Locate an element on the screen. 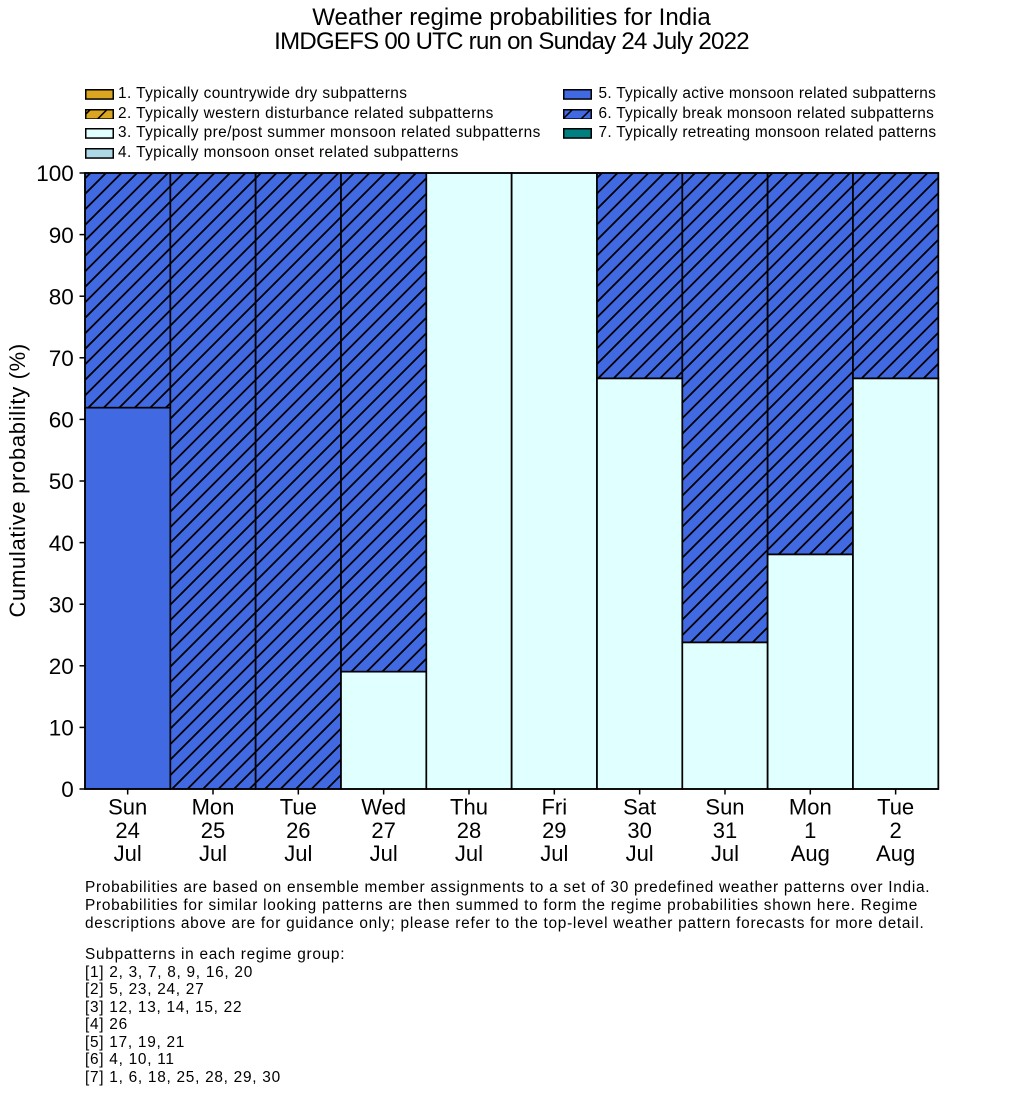  svg-text: Wed is located at coordinates (383, 807).